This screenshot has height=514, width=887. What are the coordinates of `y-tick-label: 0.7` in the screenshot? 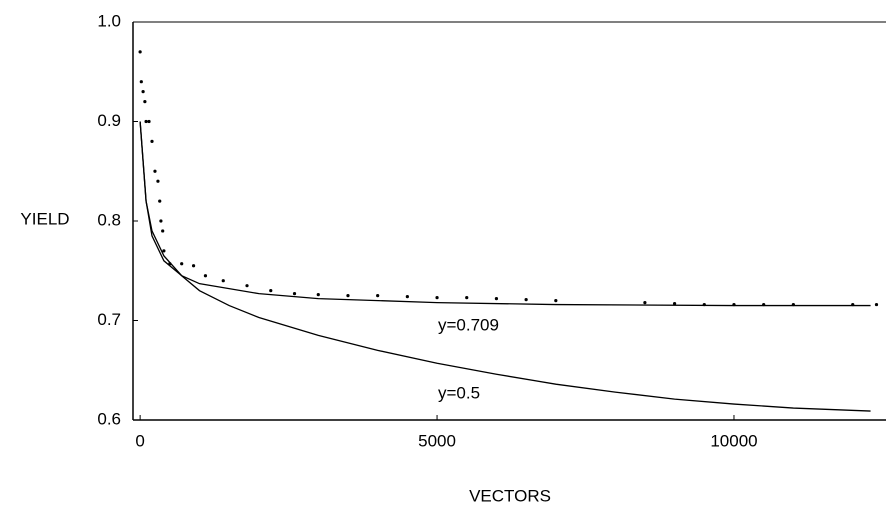 It's located at (109, 319).